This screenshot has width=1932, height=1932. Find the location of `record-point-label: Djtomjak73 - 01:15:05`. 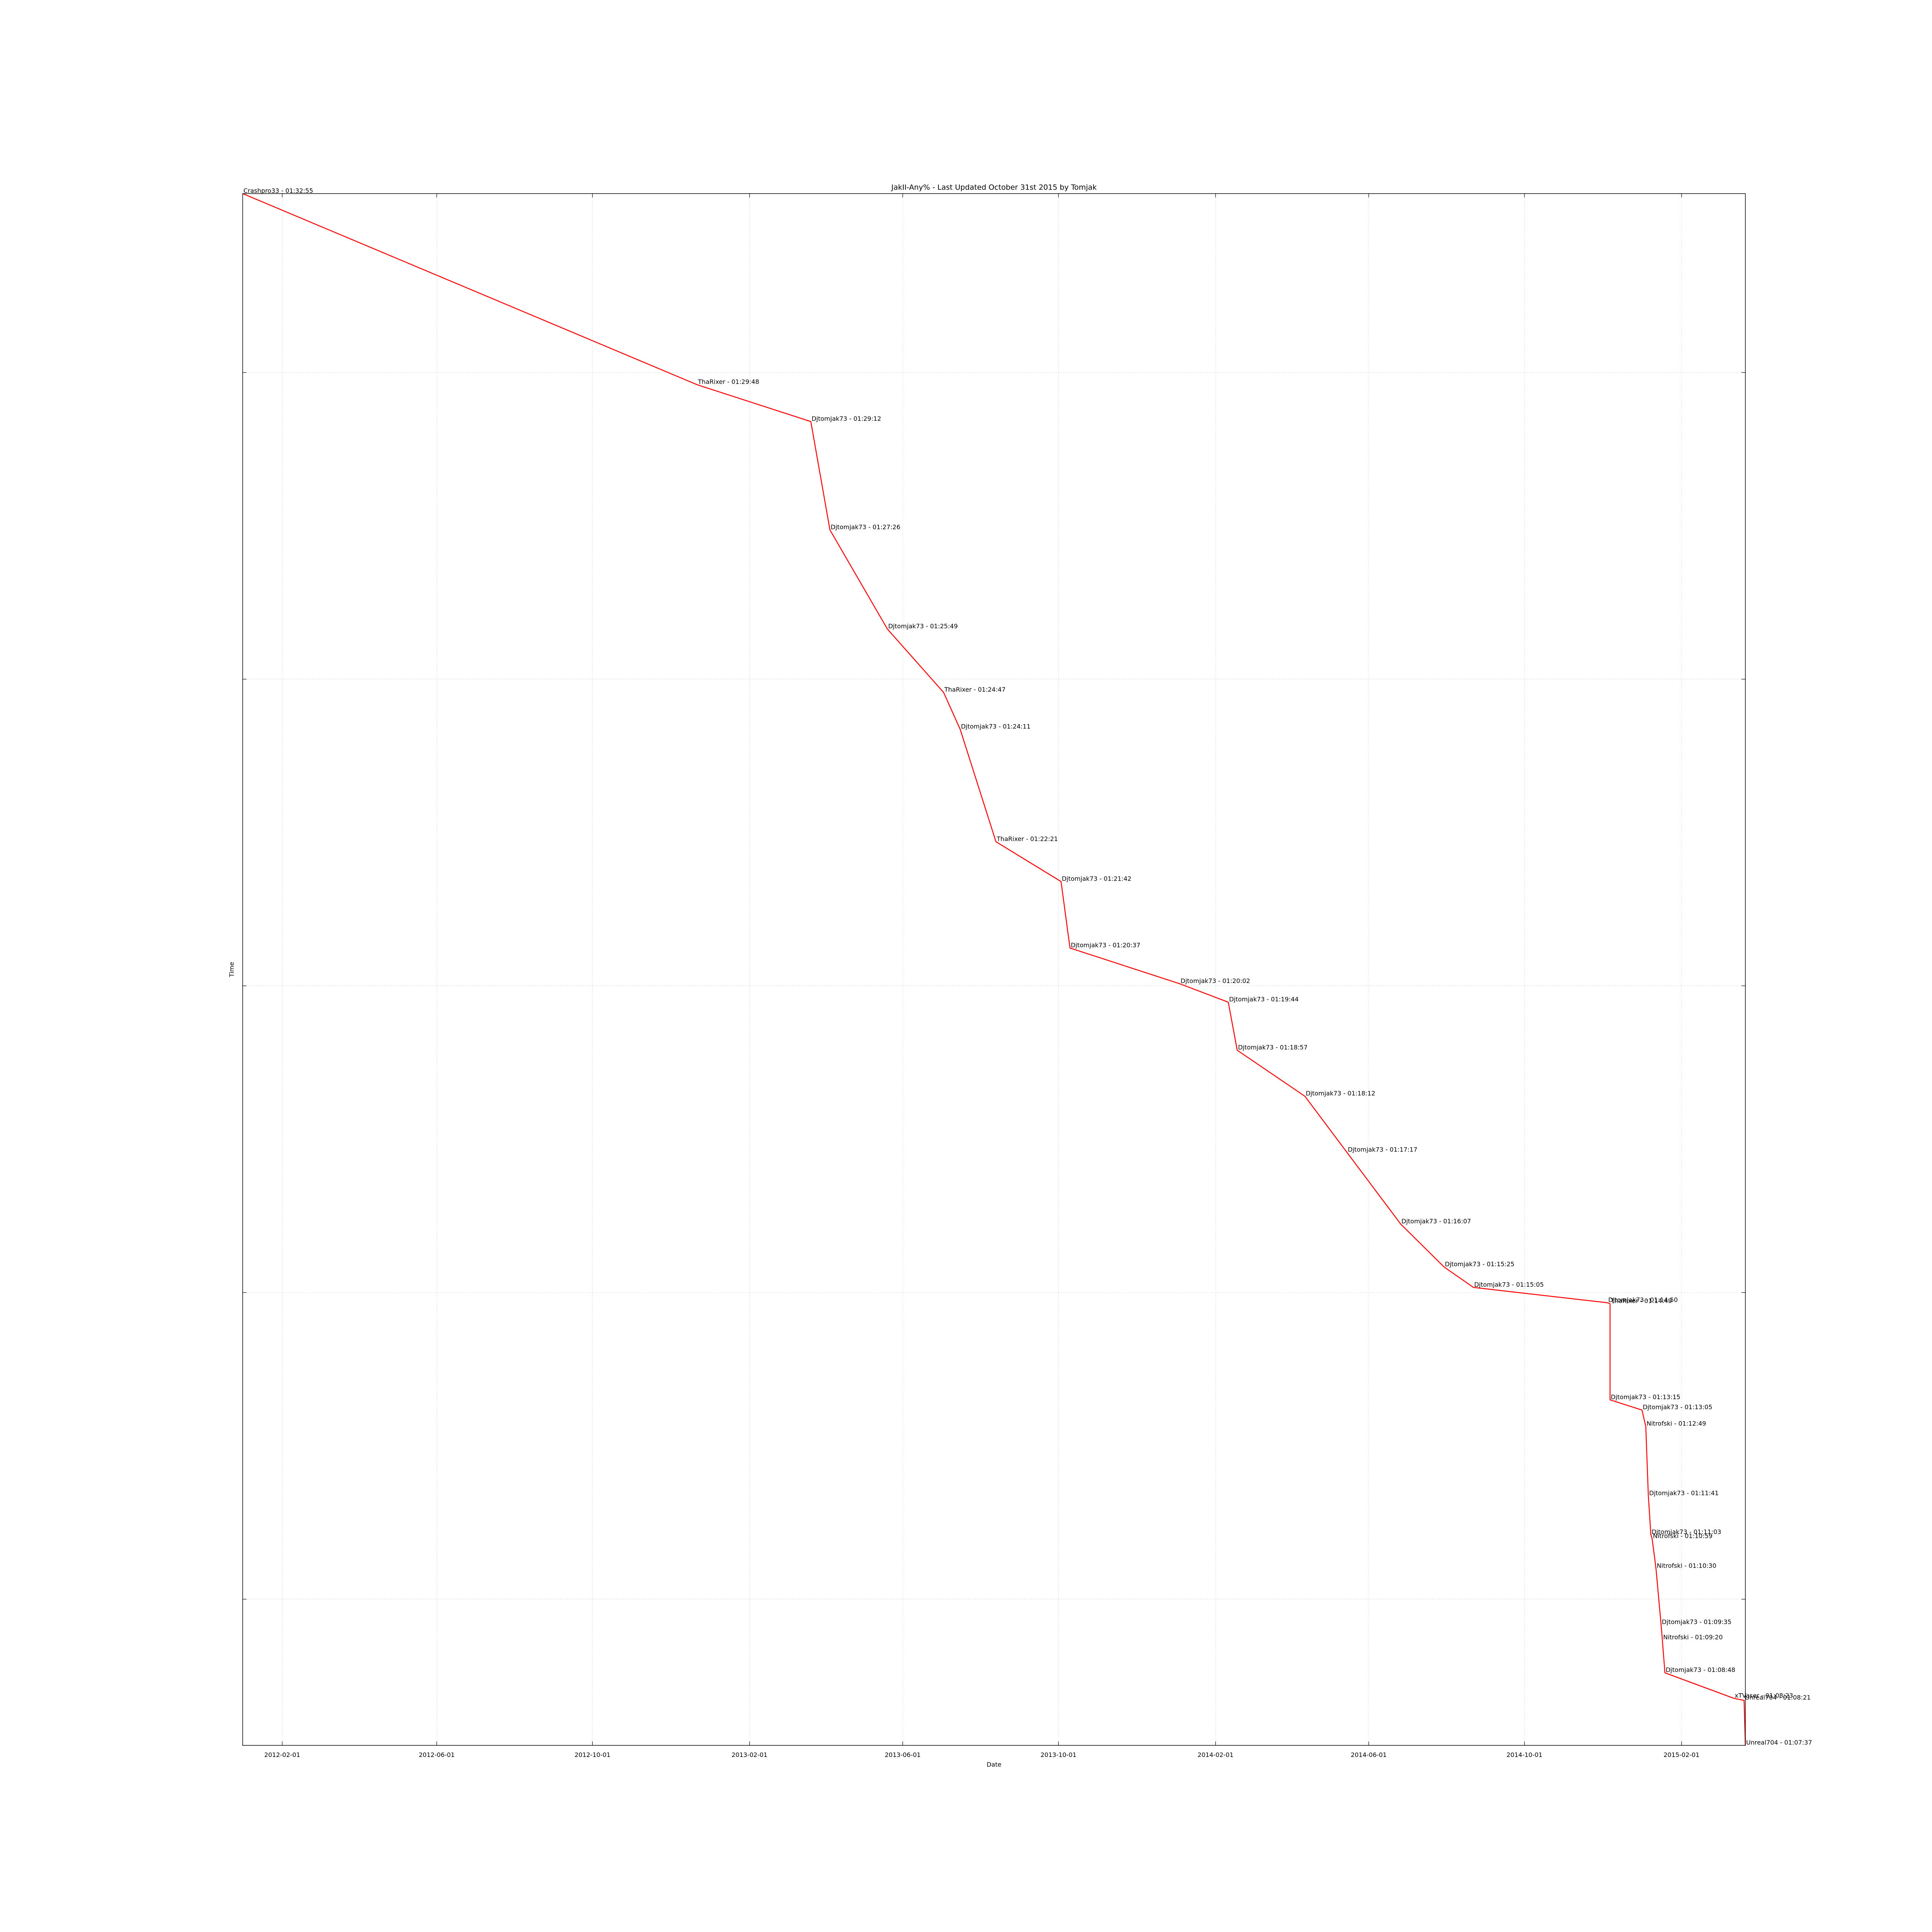

record-point-label: Djtomjak73 - 01:15:05 is located at coordinates (1509, 1284).